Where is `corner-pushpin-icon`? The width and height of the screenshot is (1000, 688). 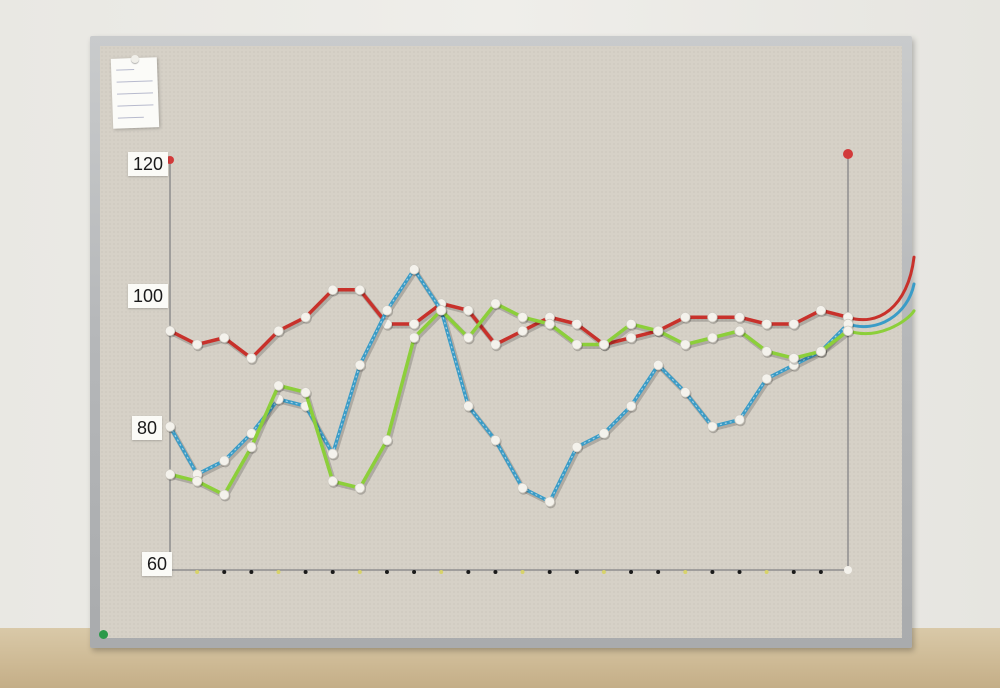 corner-pushpin-icon is located at coordinates (103, 634).